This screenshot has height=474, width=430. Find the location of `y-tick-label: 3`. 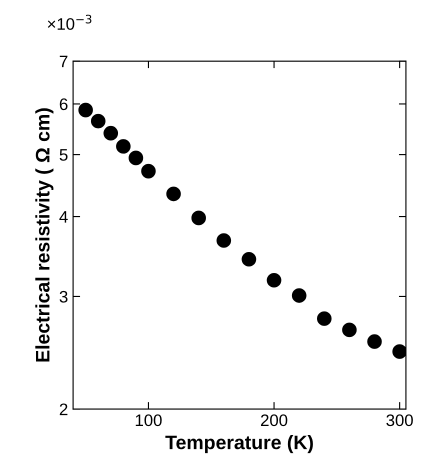

y-tick-label: 3 is located at coordinates (64, 296).